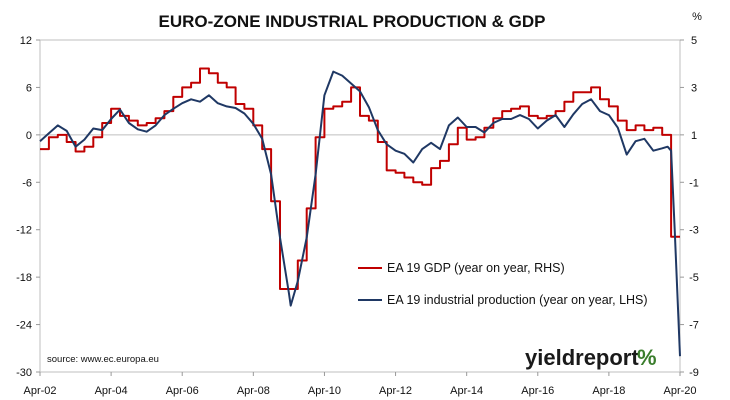 Image resolution: width=730 pixels, height=400 pixels. What do you see at coordinates (24, 326) in the screenshot?
I see `left-axis-tick-label: -24` at bounding box center [24, 326].